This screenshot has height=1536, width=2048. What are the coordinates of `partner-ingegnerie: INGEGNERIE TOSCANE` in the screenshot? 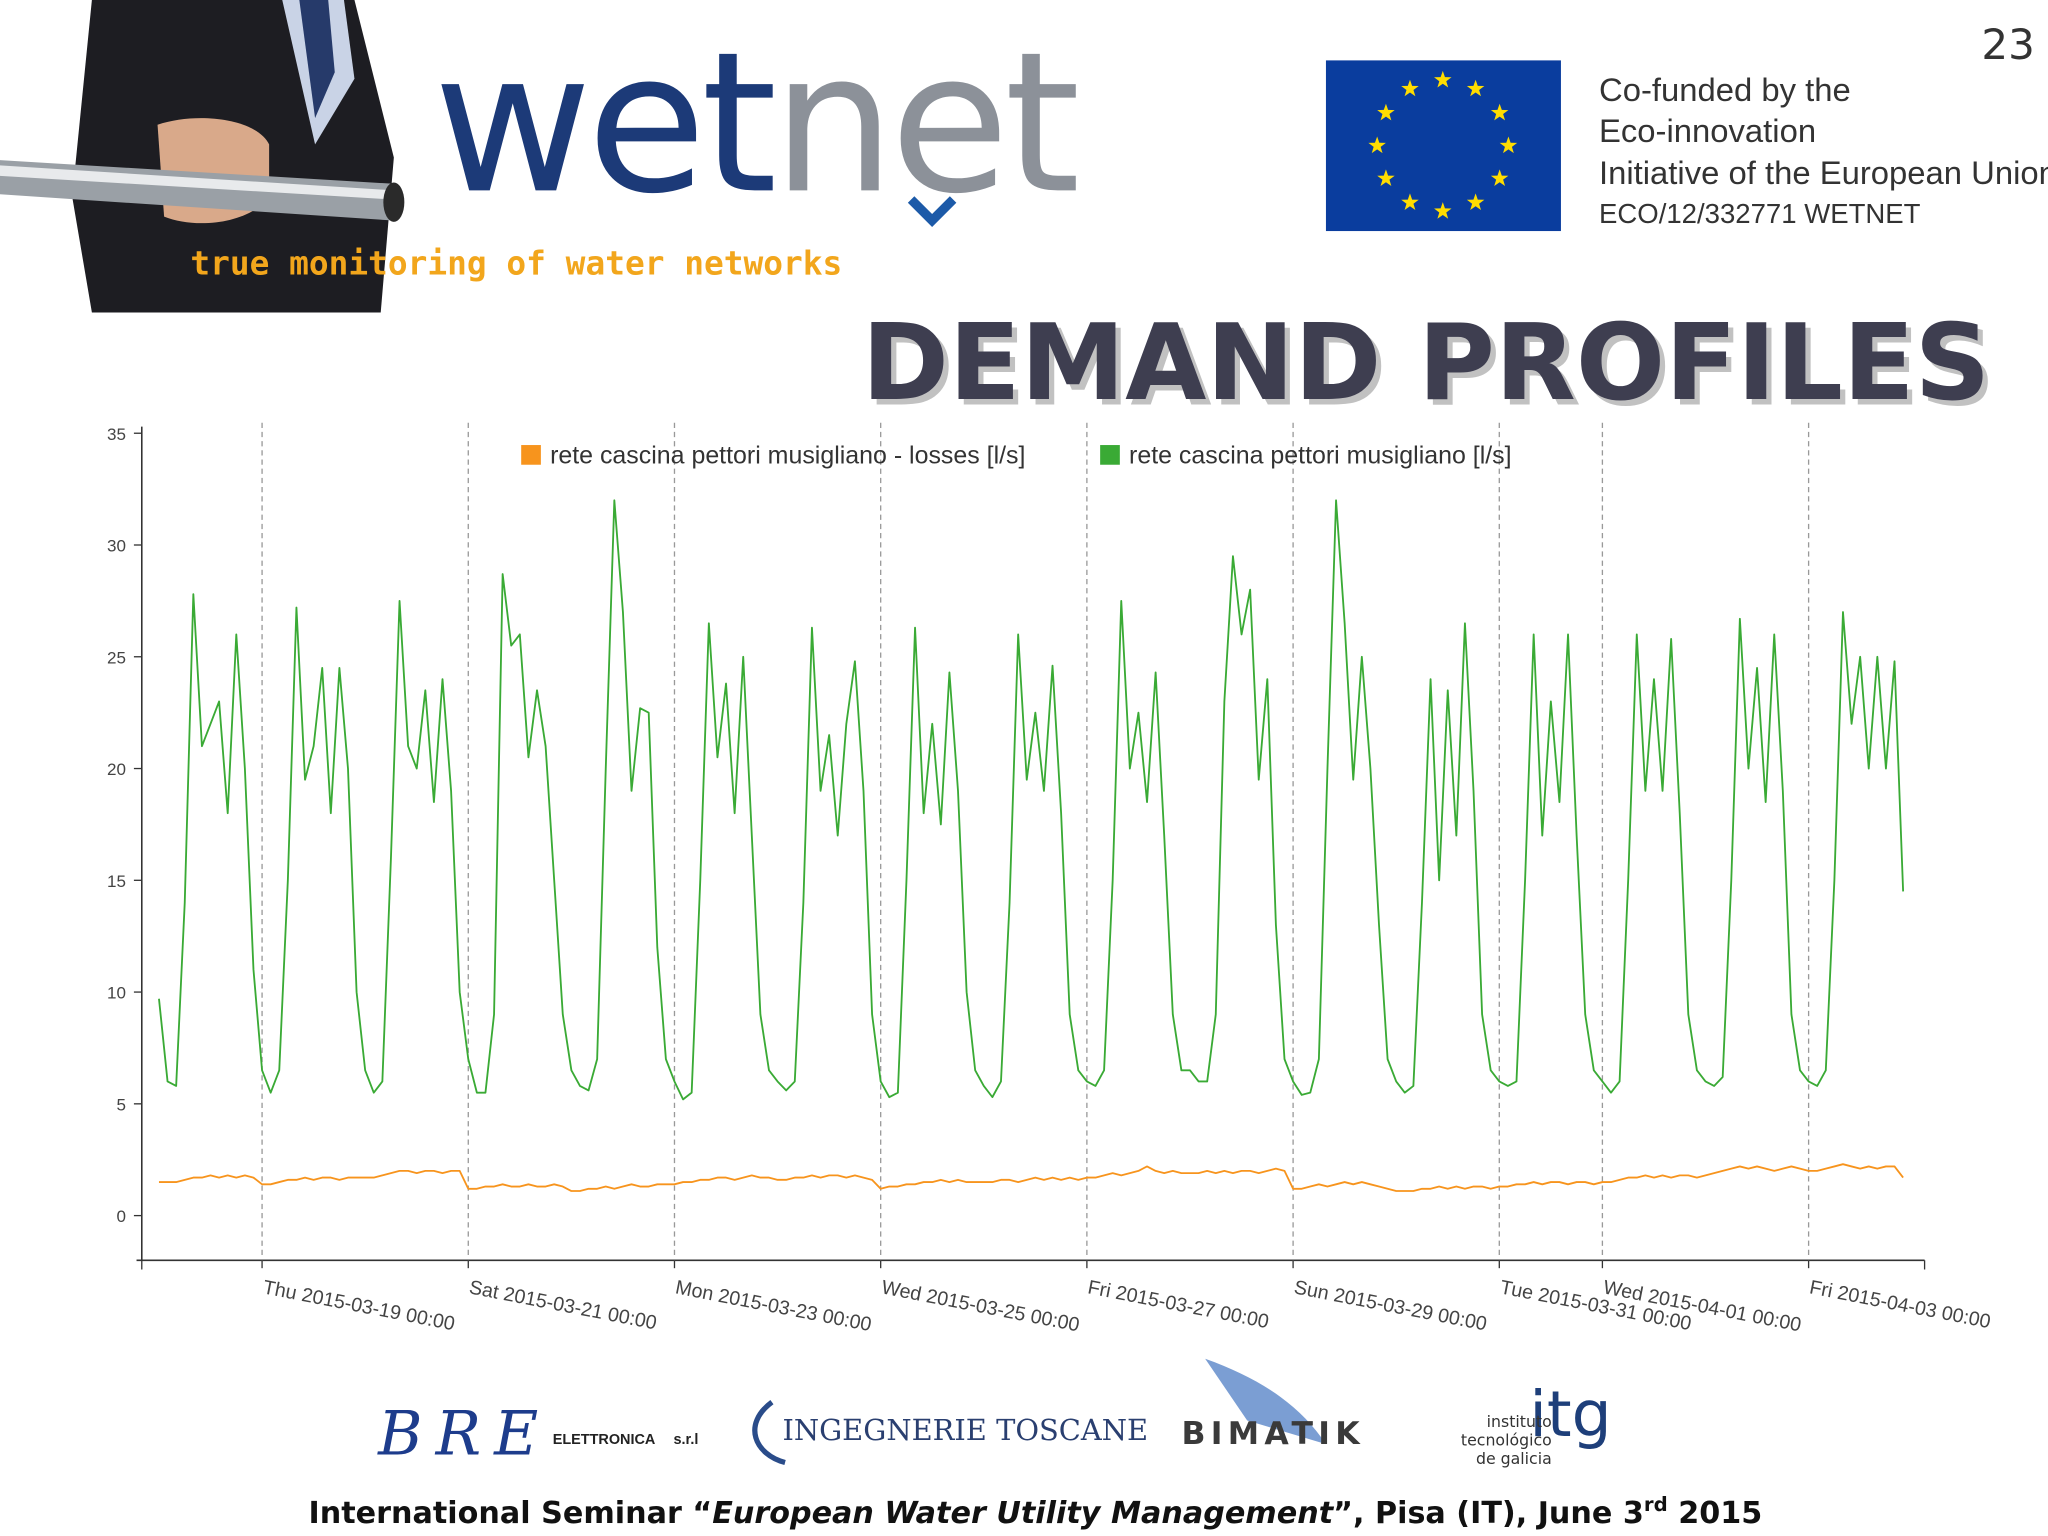 It's located at (965, 1430).